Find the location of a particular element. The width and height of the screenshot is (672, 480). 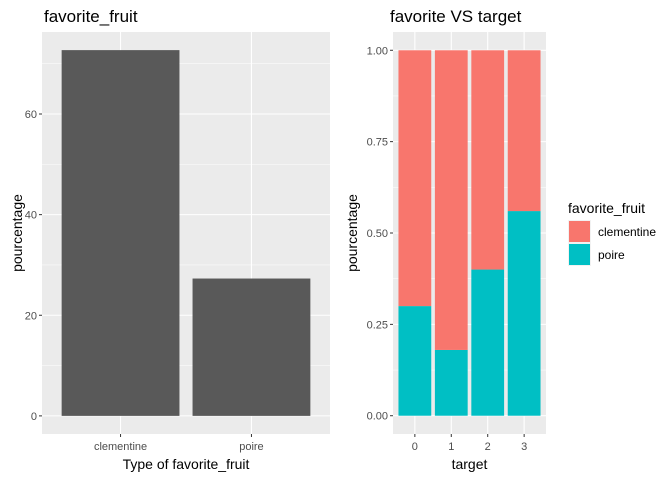

legend-label-poire: poire is located at coordinates (611, 255).